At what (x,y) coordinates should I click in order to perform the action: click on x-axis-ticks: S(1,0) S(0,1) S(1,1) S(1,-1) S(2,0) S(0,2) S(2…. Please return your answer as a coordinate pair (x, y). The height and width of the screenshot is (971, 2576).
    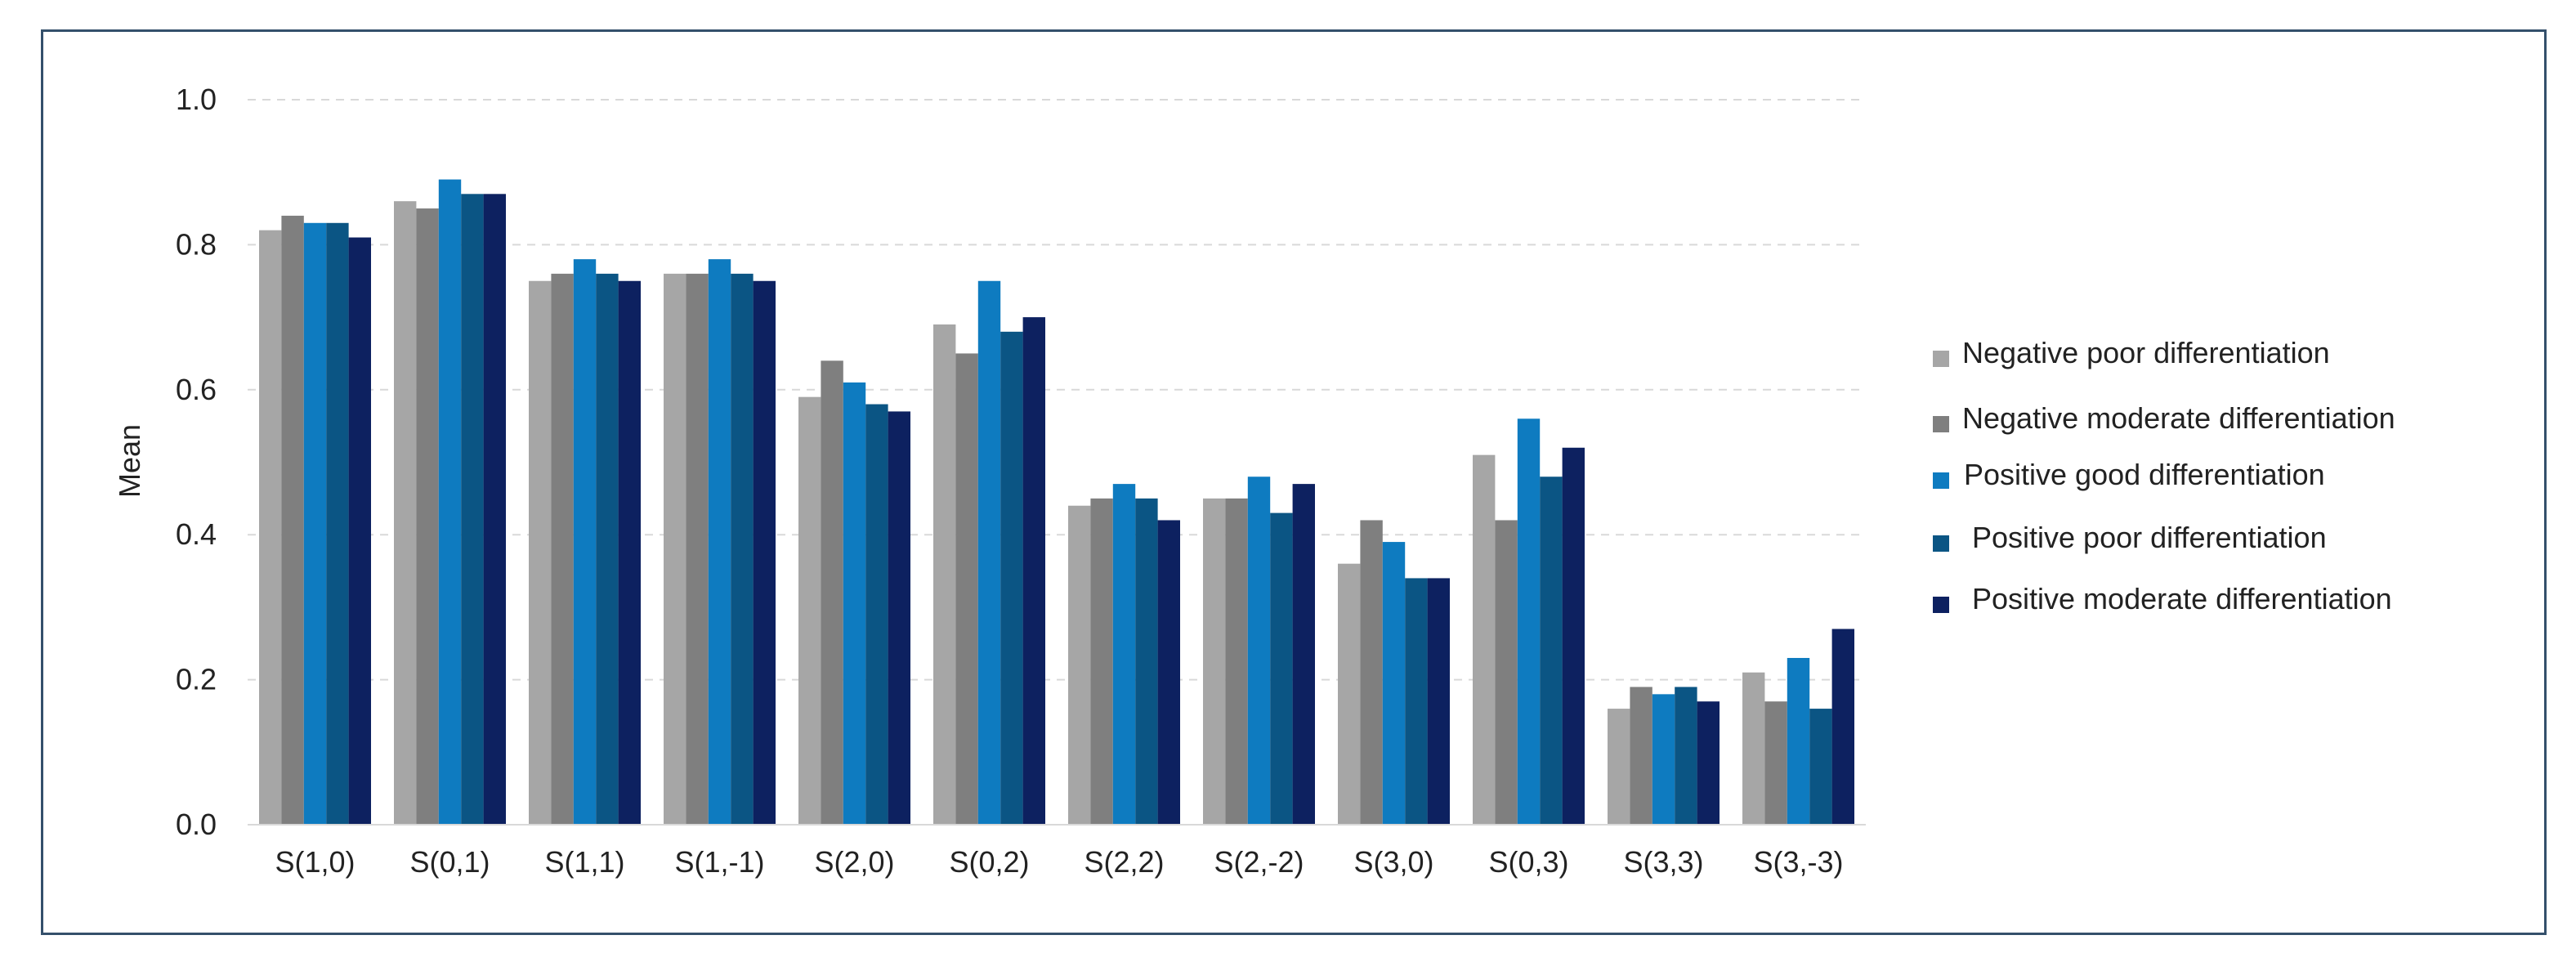
    Looking at the image, I should click on (1059, 862).